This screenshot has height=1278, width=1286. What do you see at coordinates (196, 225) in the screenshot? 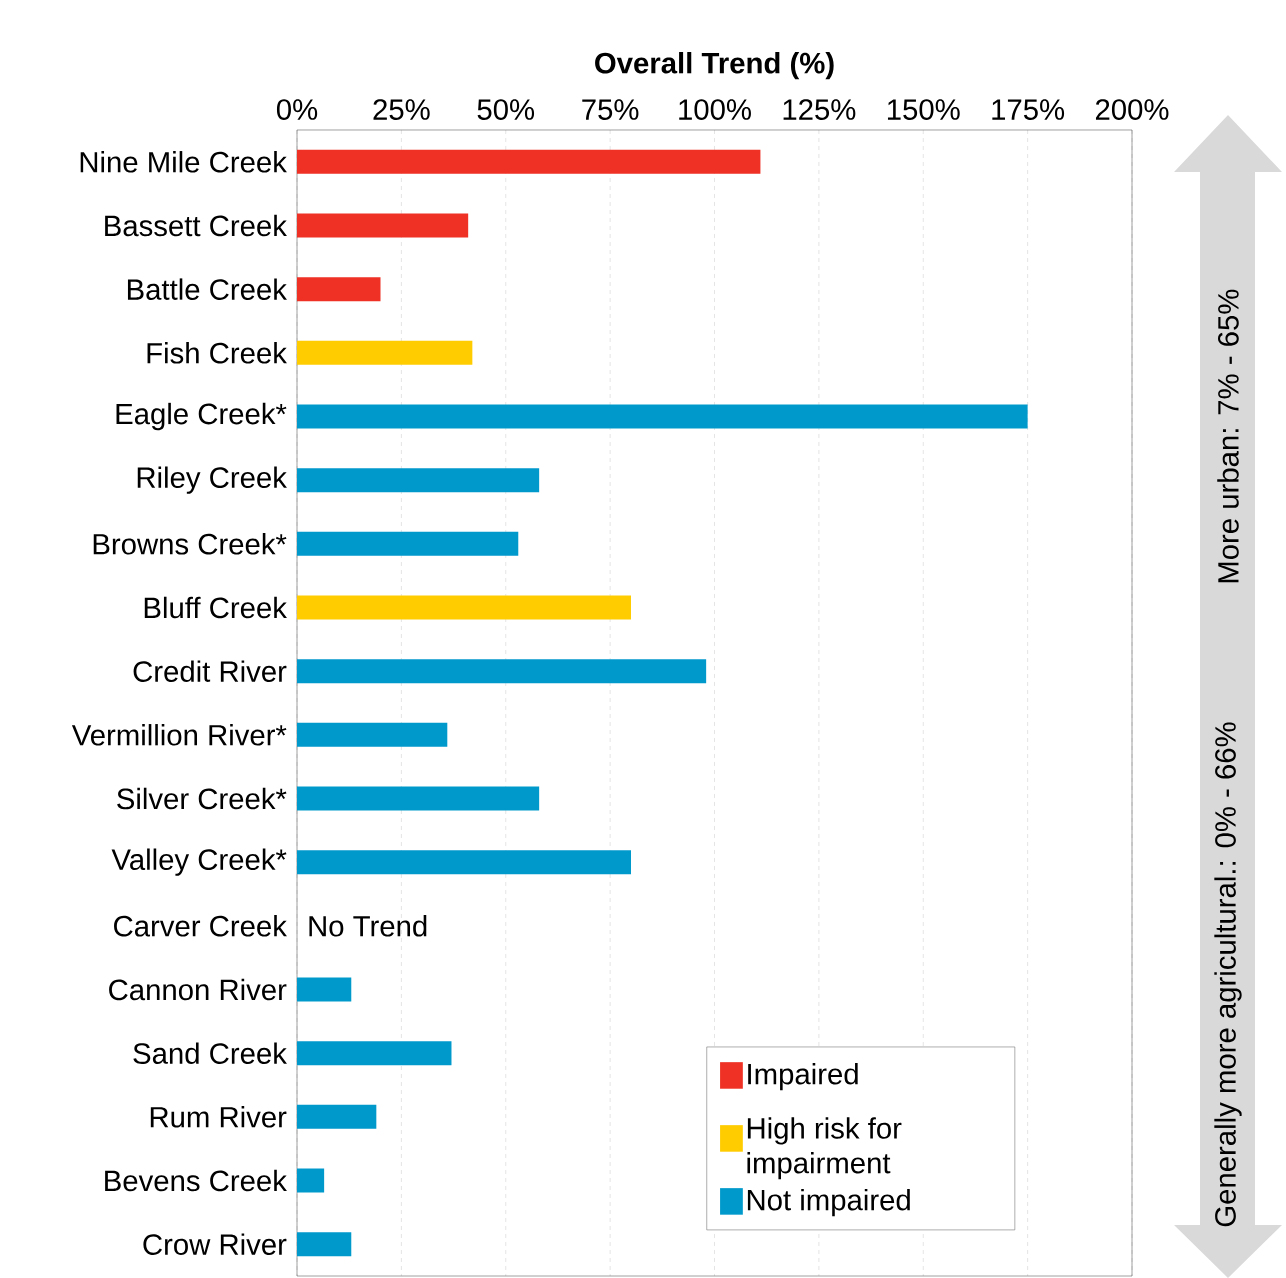
I see `y-tick-label: Bassett Creek` at bounding box center [196, 225].